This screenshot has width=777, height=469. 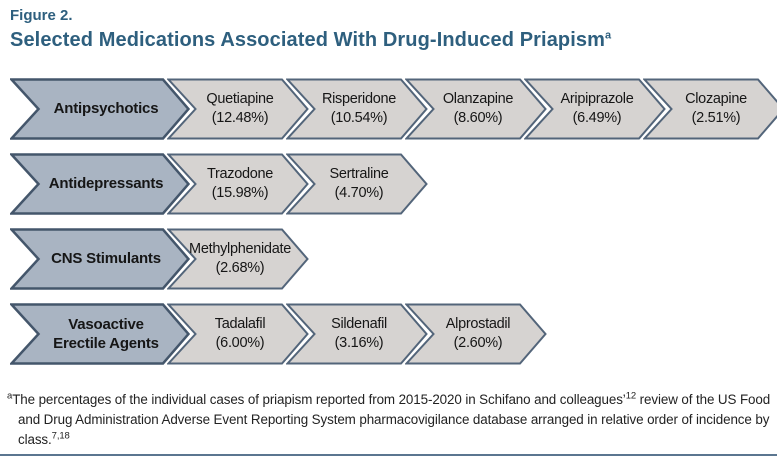 I want to click on medication-arrow: Trazodone (15.98%), so click(x=238, y=184).